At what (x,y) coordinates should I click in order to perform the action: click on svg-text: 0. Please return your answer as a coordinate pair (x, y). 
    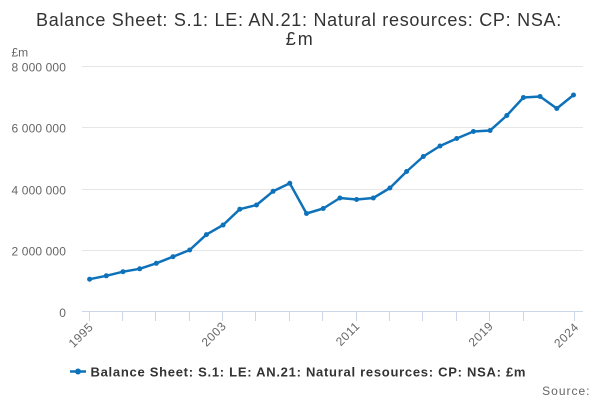
    Looking at the image, I should click on (62, 313).